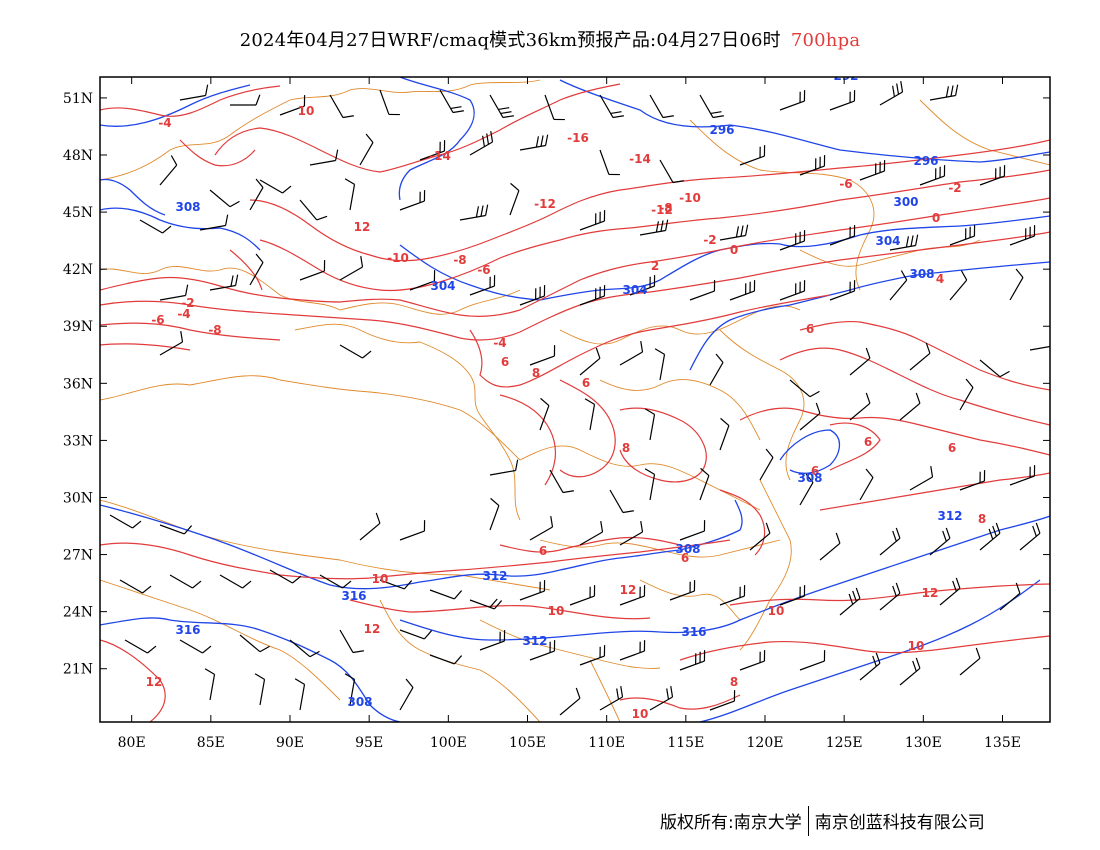 This screenshot has height=850, width=1100. What do you see at coordinates (734, 250) in the screenshot?
I see `temperature-label: 0` at bounding box center [734, 250].